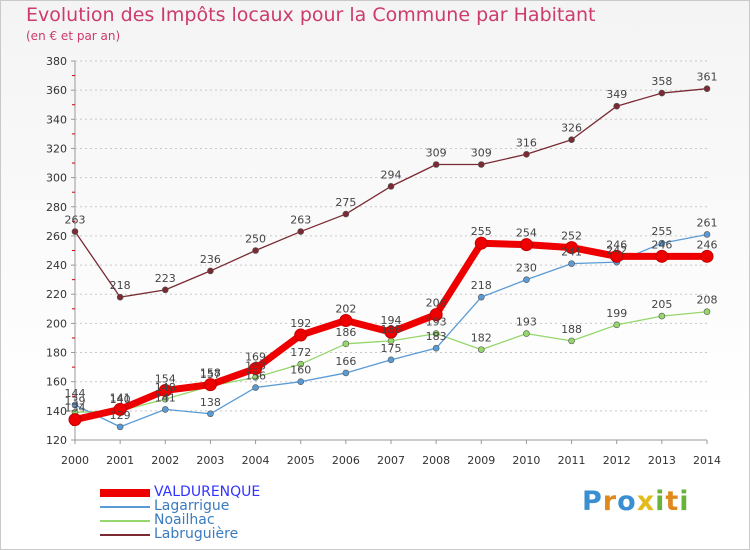  I want to click on data-label: 230, so click(526, 268).